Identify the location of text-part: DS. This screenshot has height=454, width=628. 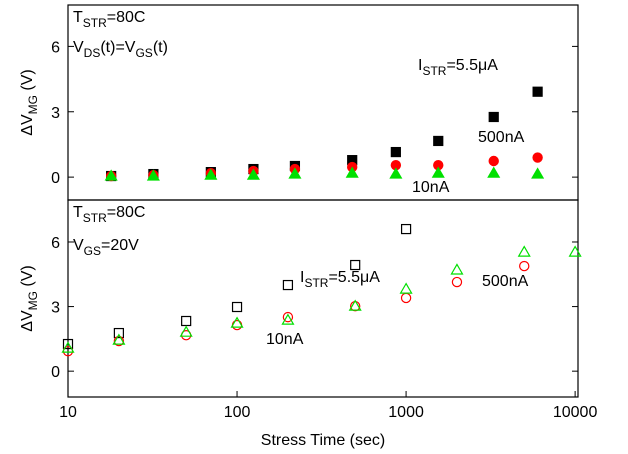
(92, 53).